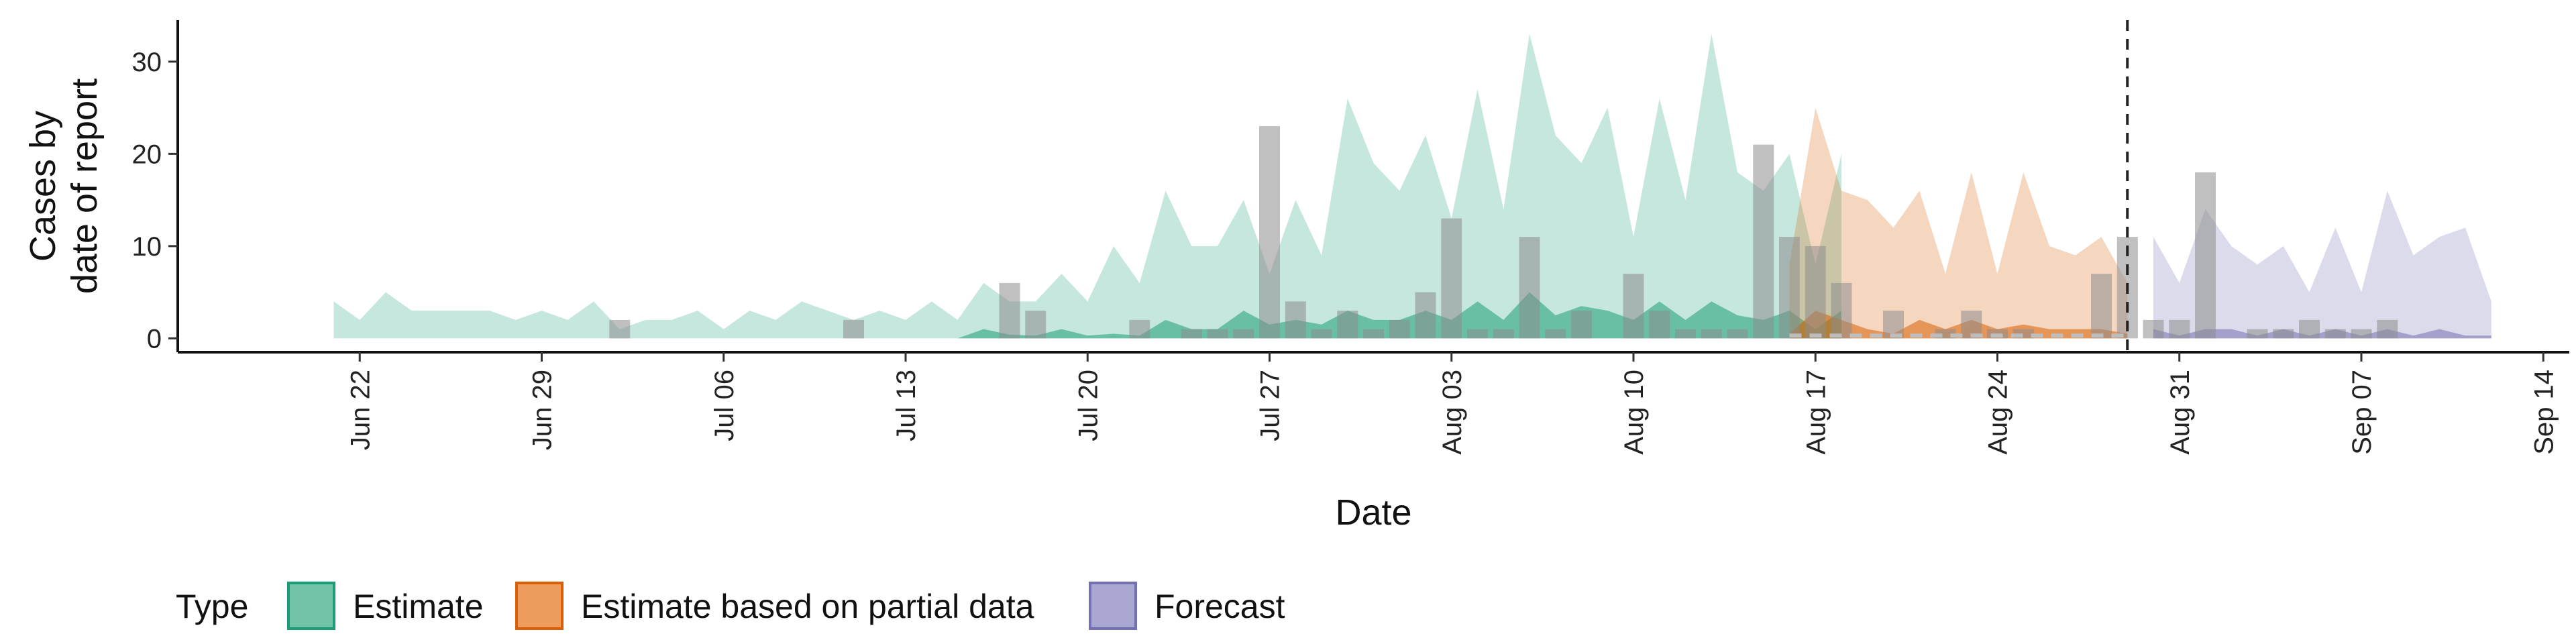  I want to click on y-axis-title: Cases bydate of report, so click(64, 186).